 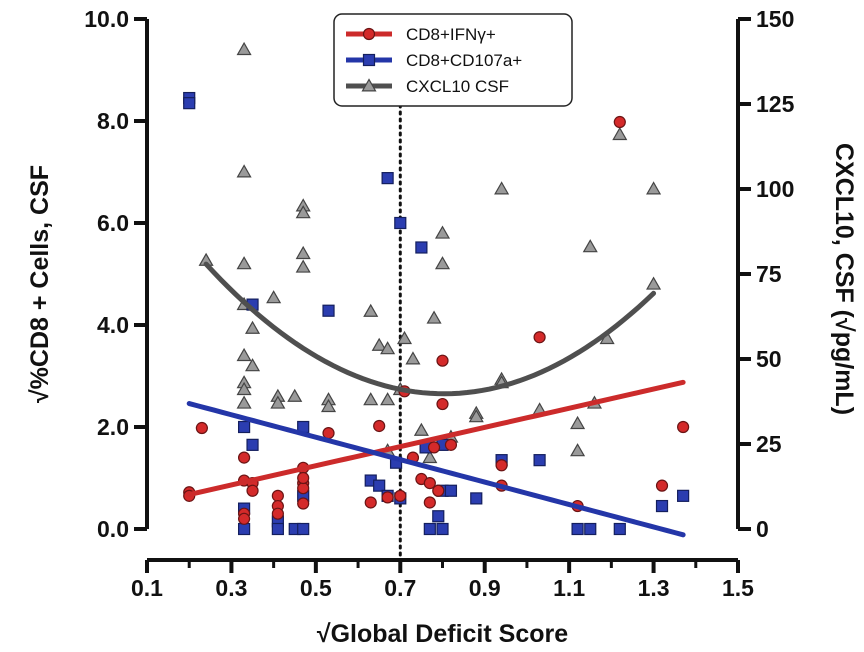 I want to click on legend-box, so click(x=453, y=60).